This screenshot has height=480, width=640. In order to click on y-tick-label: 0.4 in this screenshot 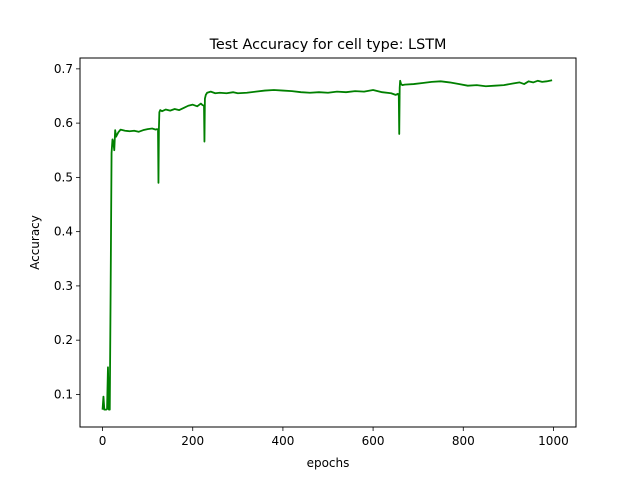, I will do `click(63, 232)`.